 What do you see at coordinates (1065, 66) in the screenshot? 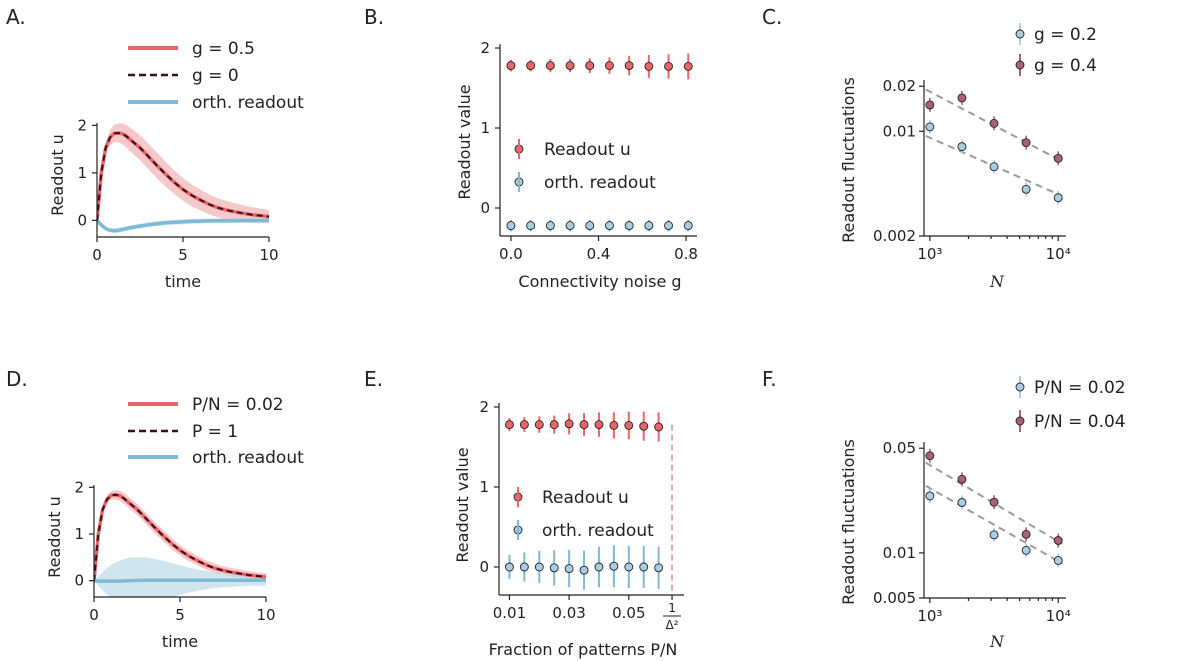
I see `legend-c-item-1: g = 0.4` at bounding box center [1065, 66].